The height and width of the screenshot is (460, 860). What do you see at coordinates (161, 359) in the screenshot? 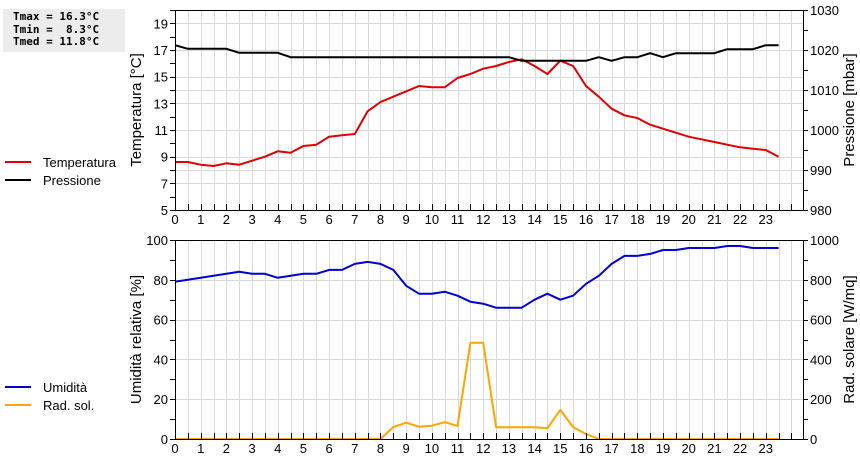
I see `y-tick-label: 40` at bounding box center [161, 359].